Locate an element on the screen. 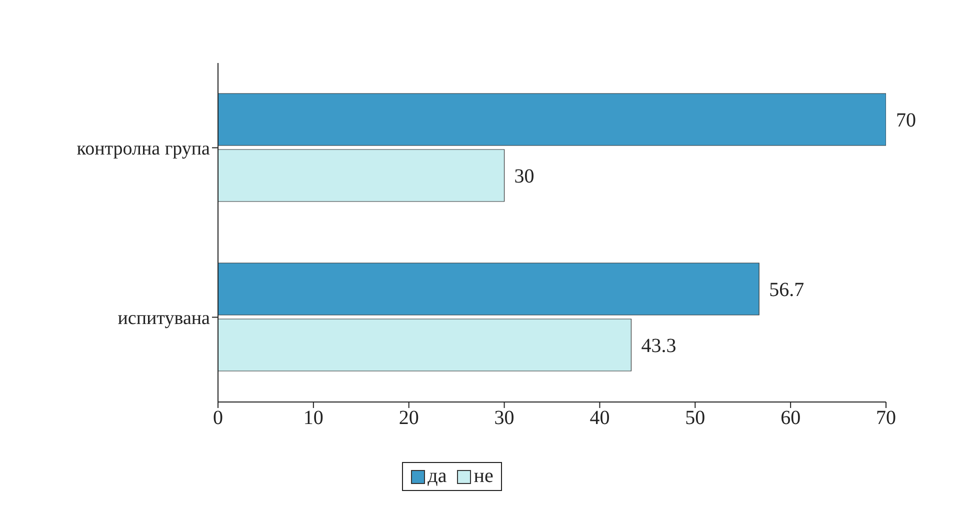 This screenshot has height=509, width=954. legend-label: не is located at coordinates (484, 476).